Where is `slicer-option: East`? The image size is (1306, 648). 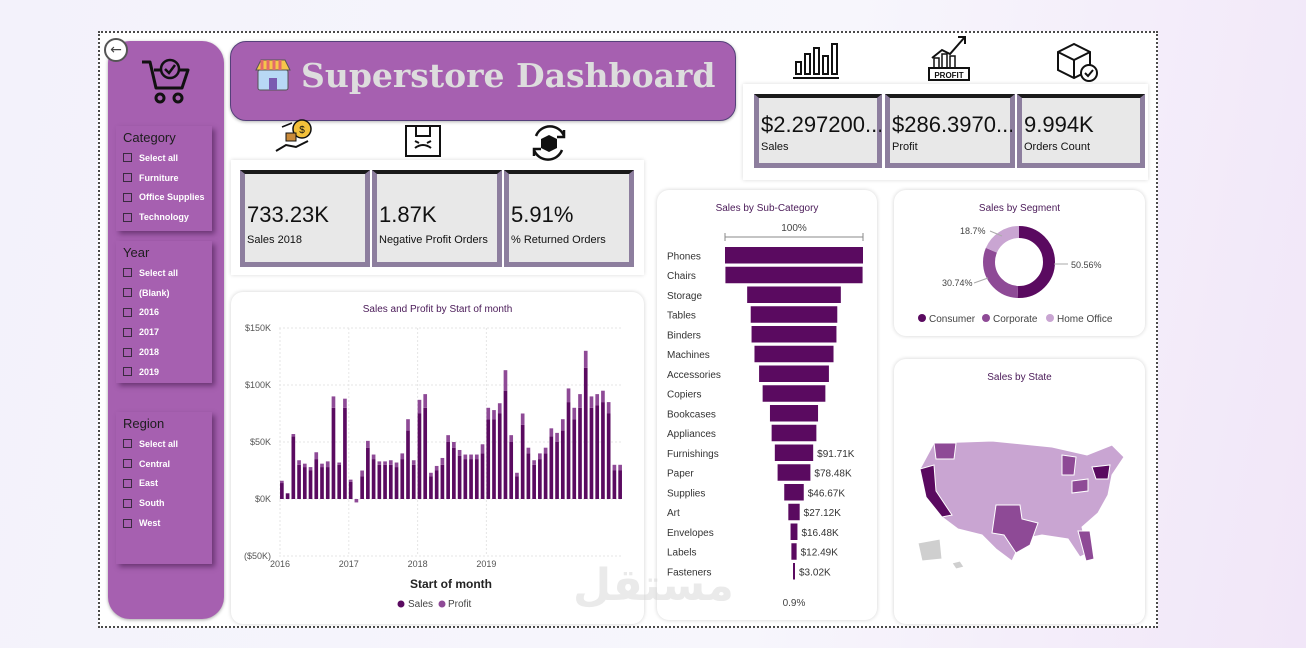
slicer-option: East is located at coordinates (164, 484).